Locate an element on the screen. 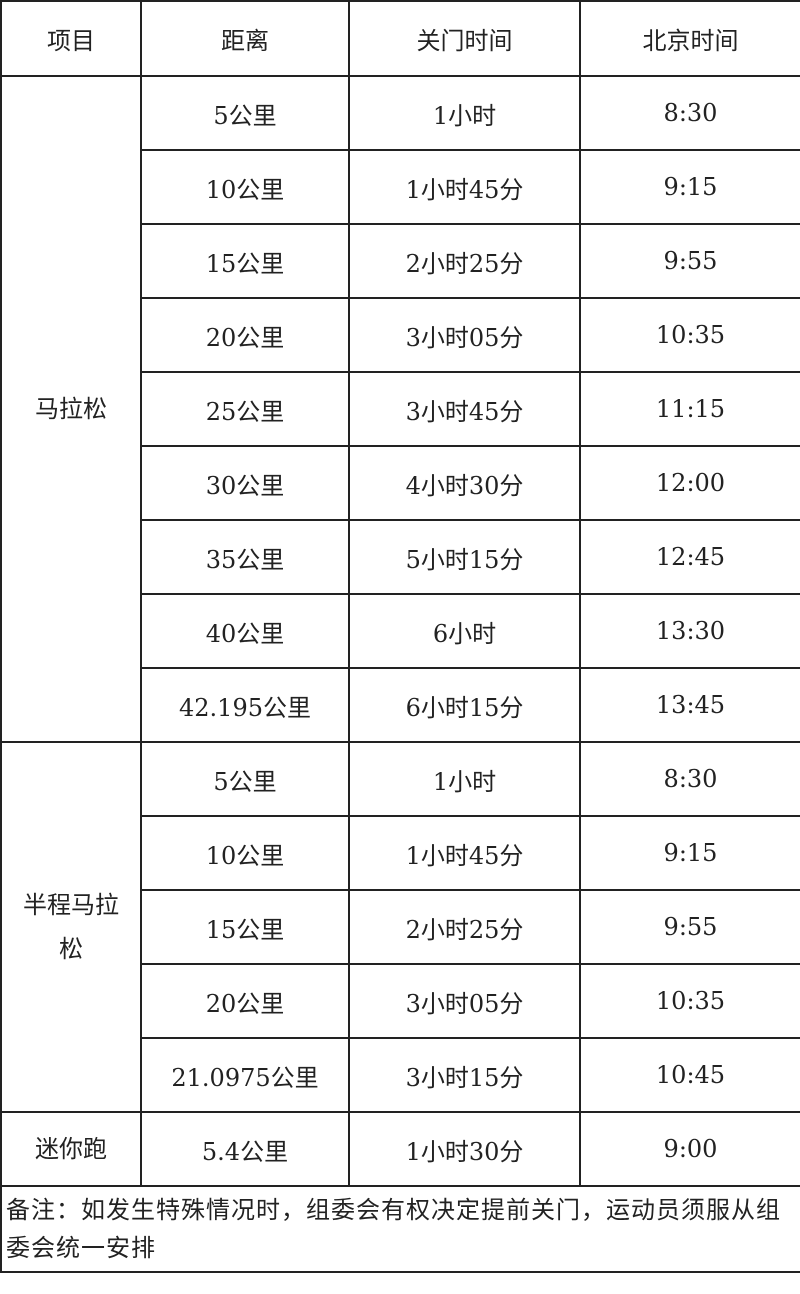  distance-cell: 21.0975公里 is located at coordinates (245, 1075).